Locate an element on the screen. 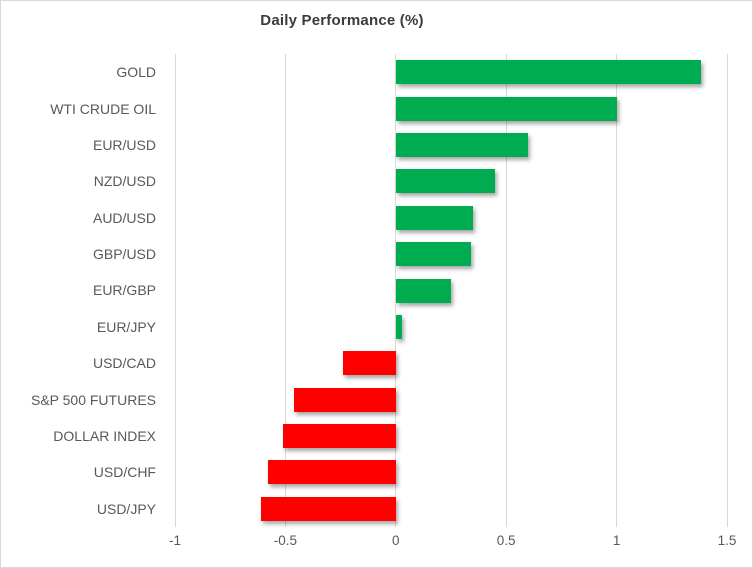  category-label: EUR/GBP is located at coordinates (124, 290).